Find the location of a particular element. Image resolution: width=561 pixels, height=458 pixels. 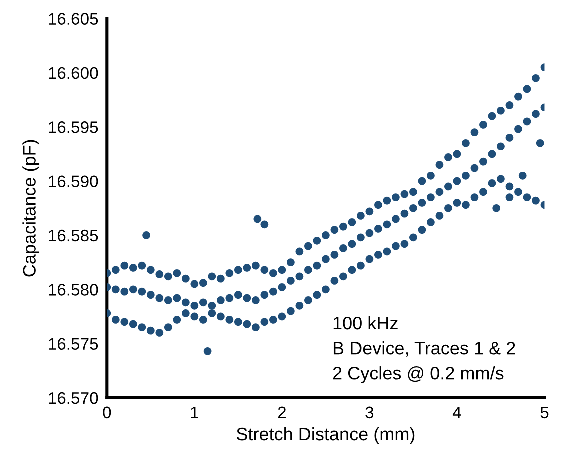

x-tick-label: 2 is located at coordinates (282, 412).